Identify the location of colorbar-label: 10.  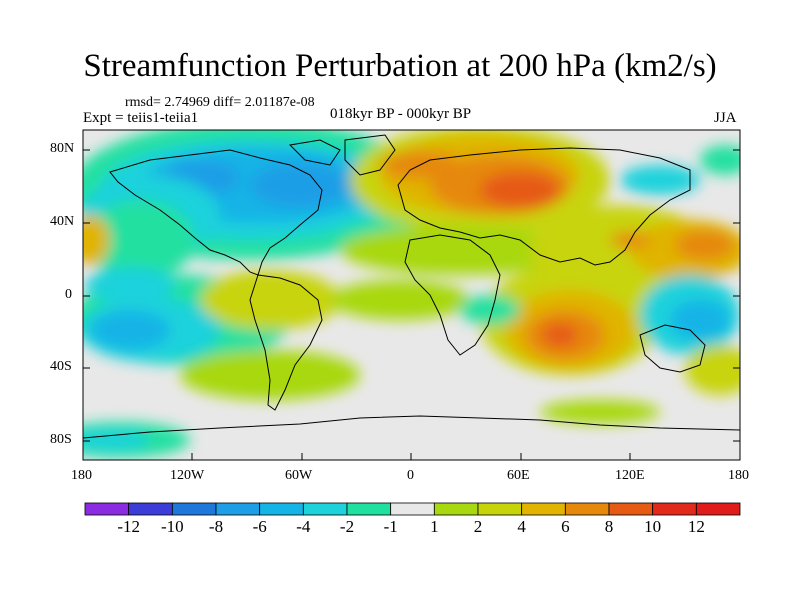
(653, 526).